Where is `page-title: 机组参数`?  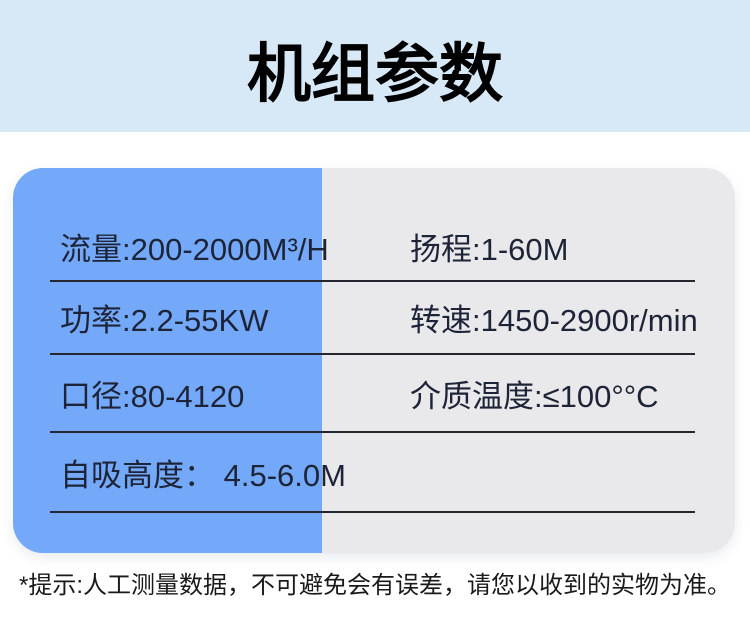
page-title: 机组参数 is located at coordinates (375, 74).